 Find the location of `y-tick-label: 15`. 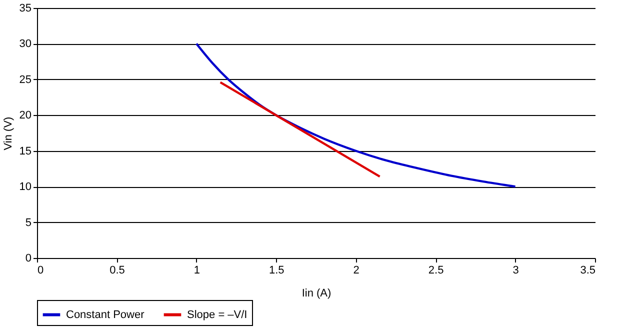

y-tick-label: 15 is located at coordinates (25, 151).